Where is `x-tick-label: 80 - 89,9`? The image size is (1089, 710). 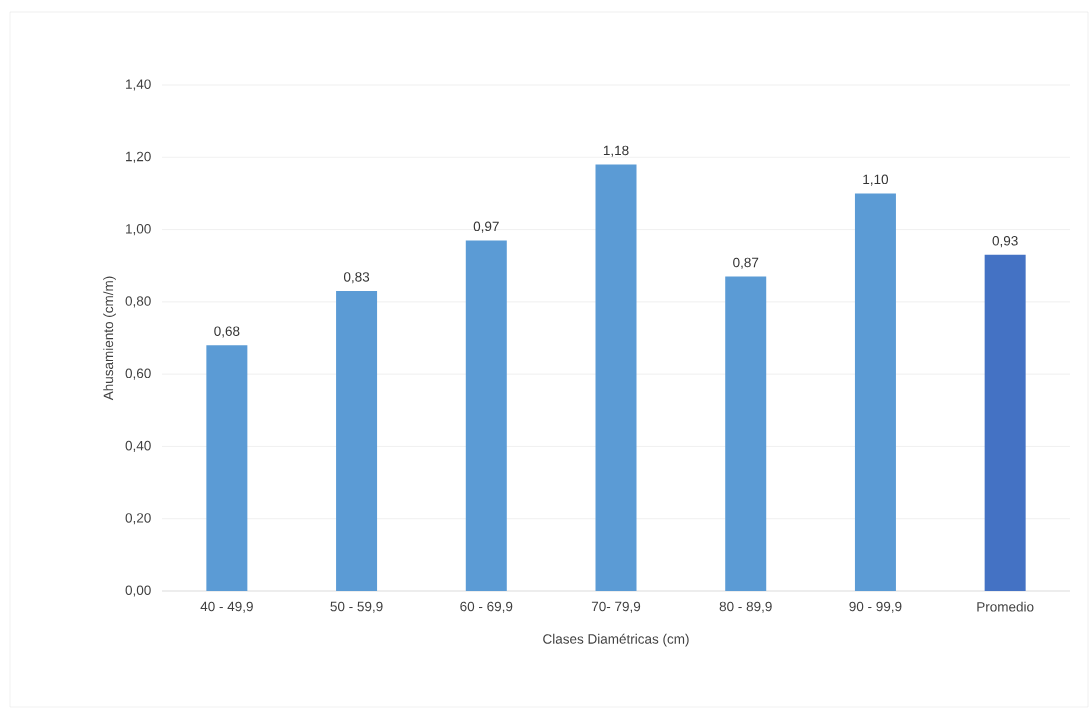
x-tick-label: 80 - 89,9 is located at coordinates (745, 607).